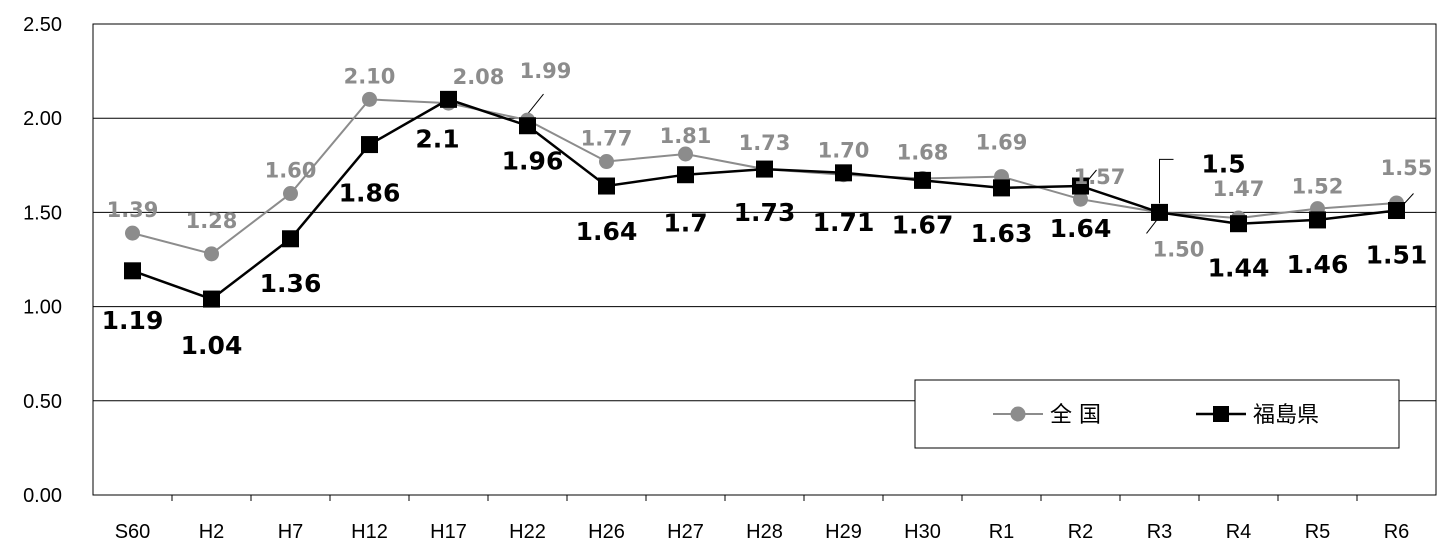 The height and width of the screenshot is (543, 1437). I want to click on x-tick-label: H12, so click(369, 532).